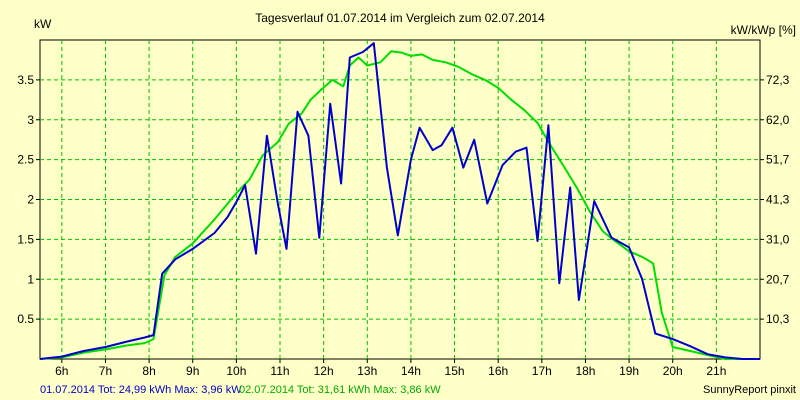  Describe the element at coordinates (585, 371) in the screenshot. I see `x-tick-label: 18h` at that location.